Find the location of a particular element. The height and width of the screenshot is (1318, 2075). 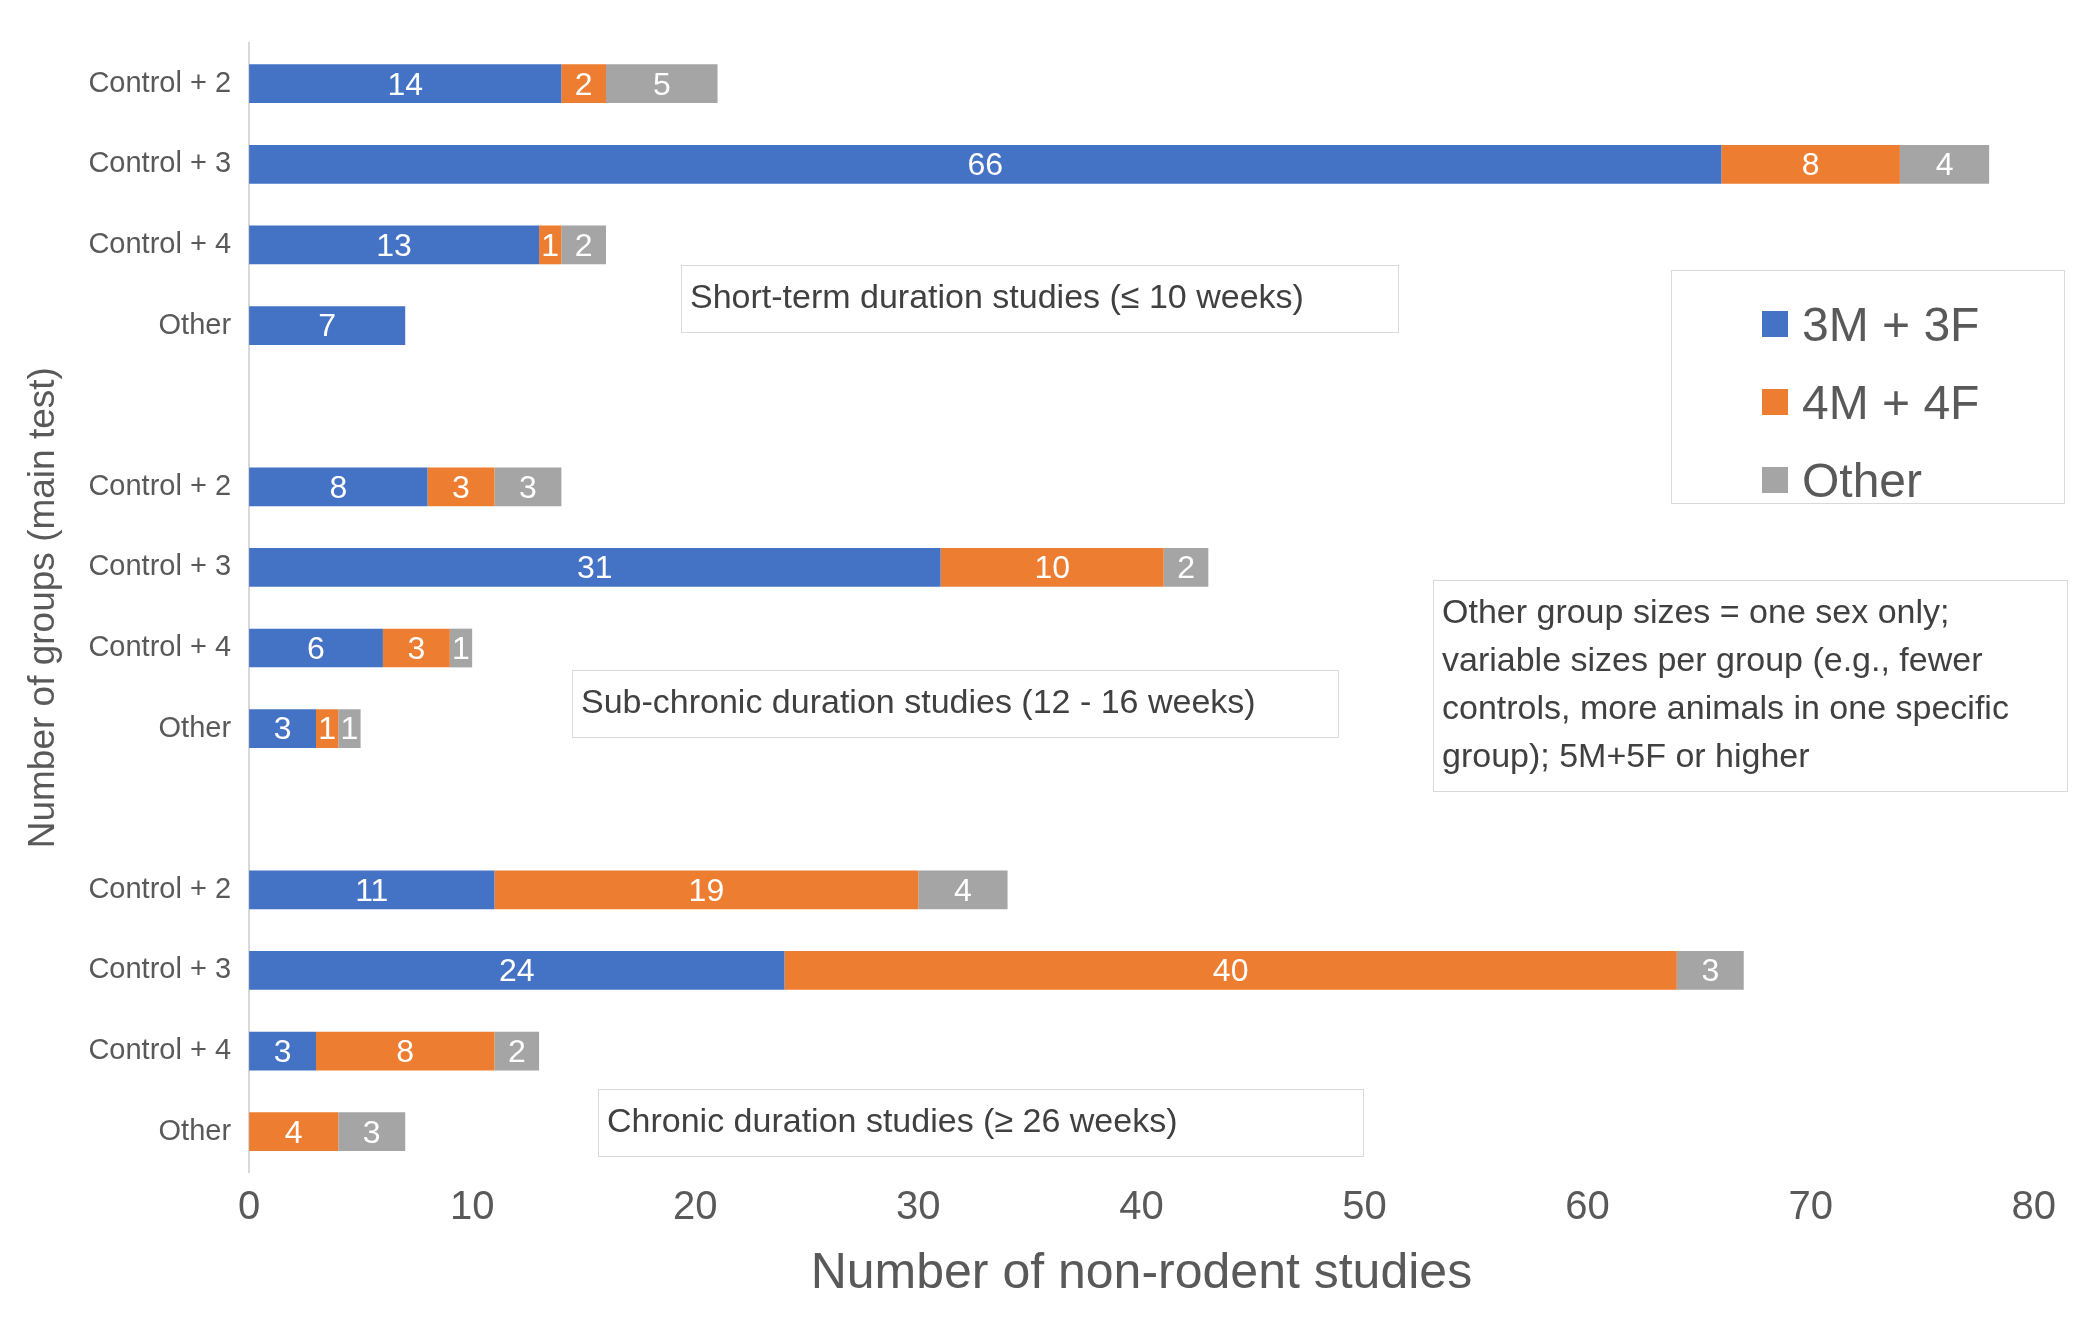

x-tick-label: 80 is located at coordinates (2033, 1205).